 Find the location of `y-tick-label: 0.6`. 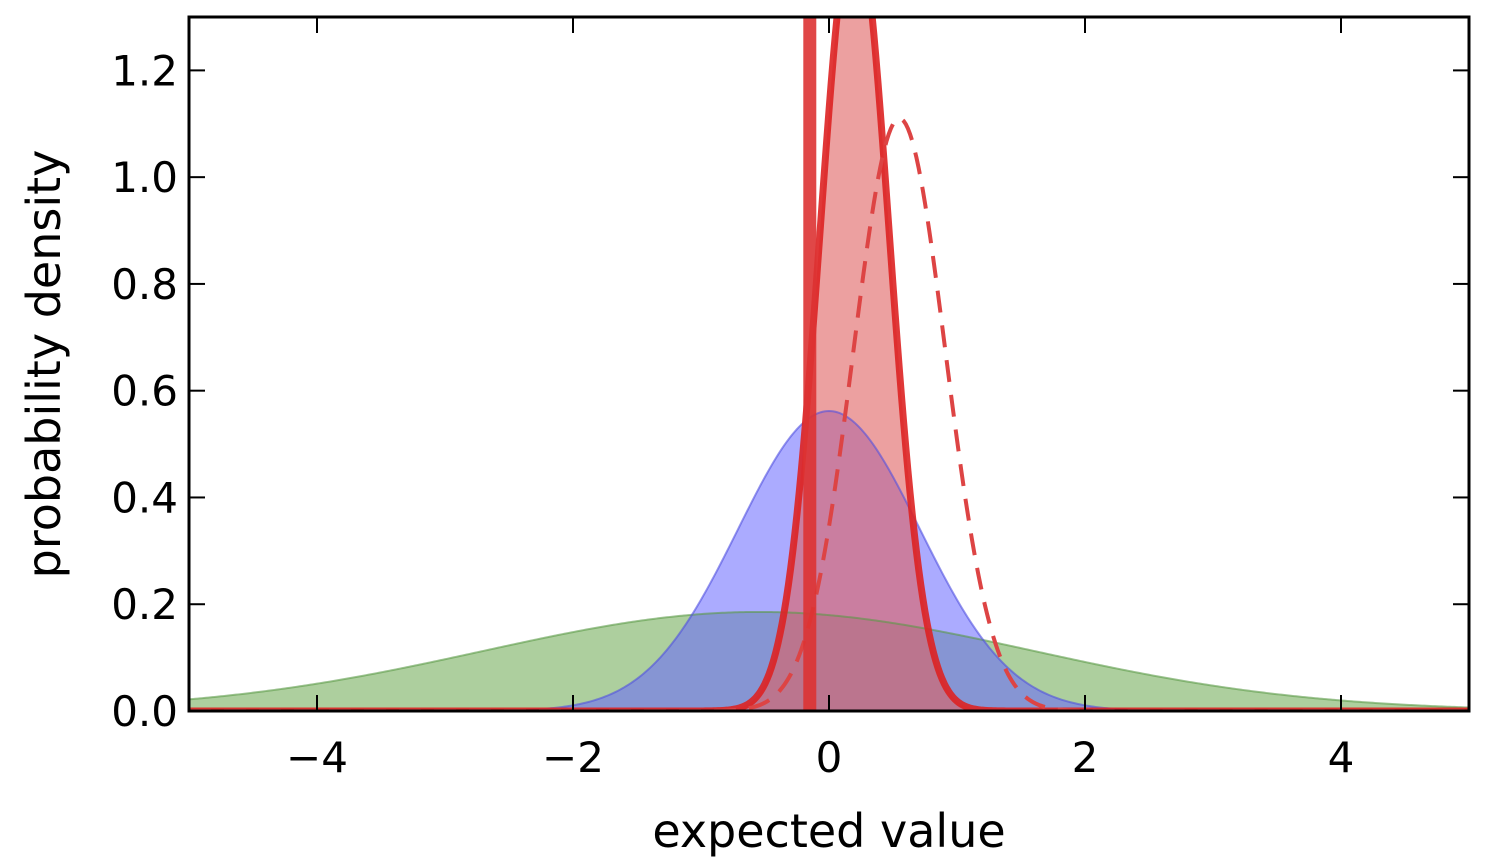

y-tick-label: 0.6 is located at coordinates (144, 391).